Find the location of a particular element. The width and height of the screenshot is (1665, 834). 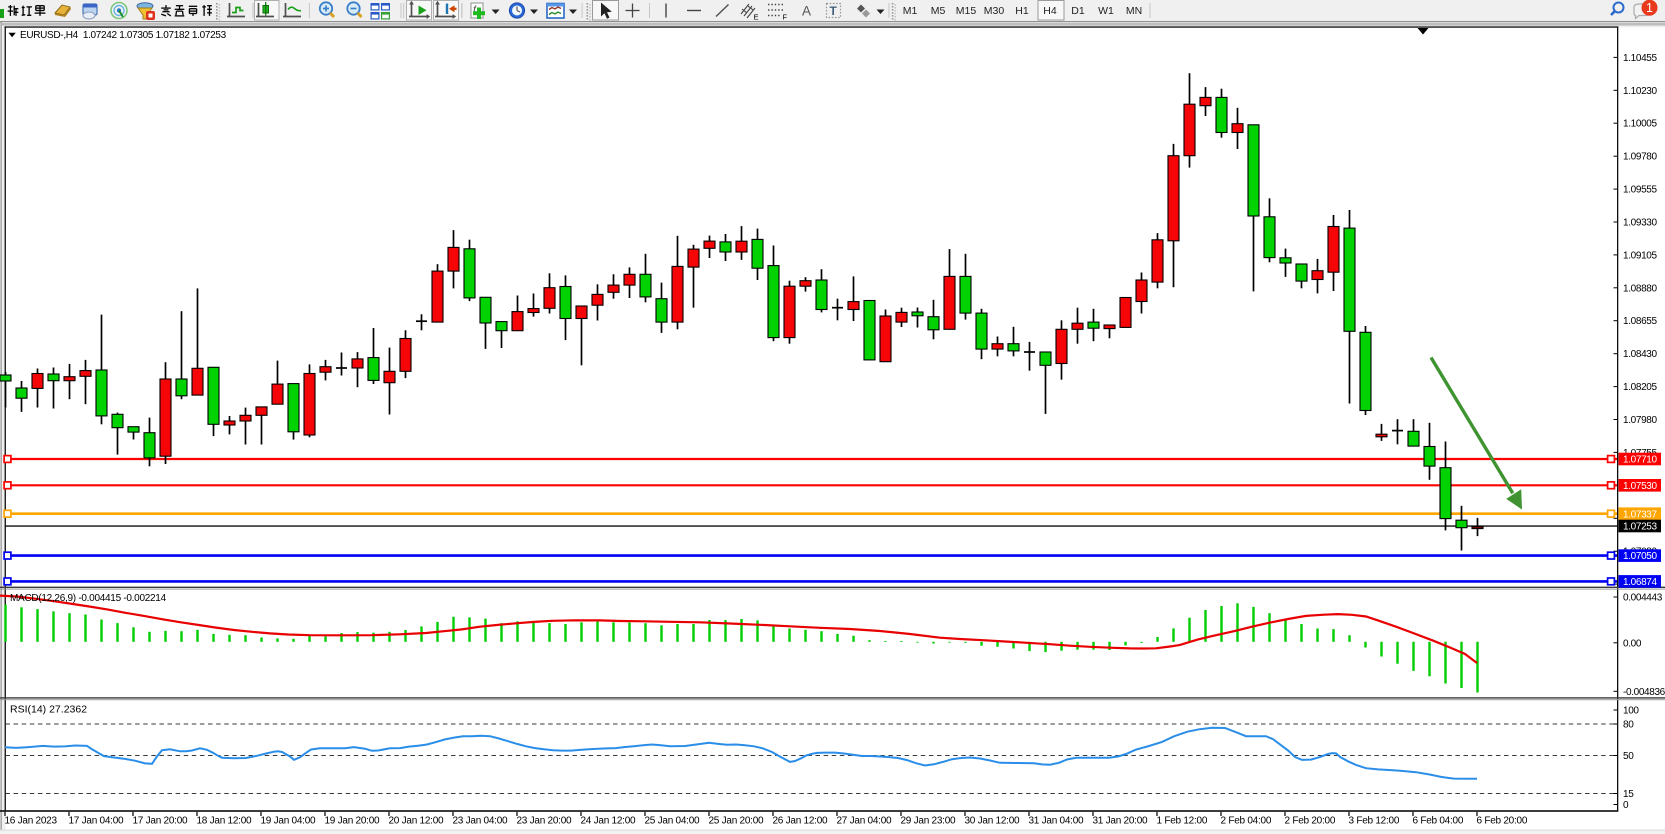

svg-text: W1 is located at coordinates (1106, 11).